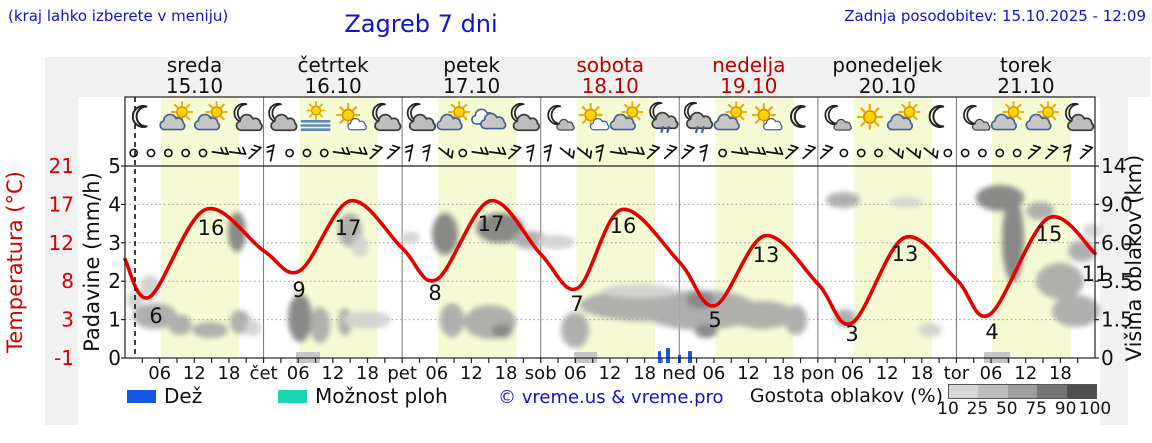 The height and width of the screenshot is (443, 1152). Describe the element at coordinates (1117, 281) in the screenshot. I see `cloud-height-tick-label: 3.5` at that location.